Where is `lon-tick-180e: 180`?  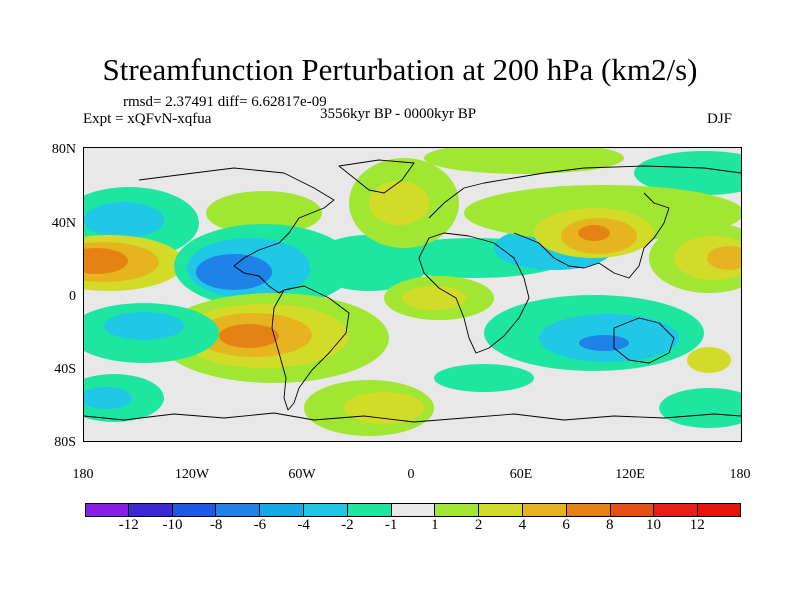
lon-tick-180e: 180 is located at coordinates (740, 474).